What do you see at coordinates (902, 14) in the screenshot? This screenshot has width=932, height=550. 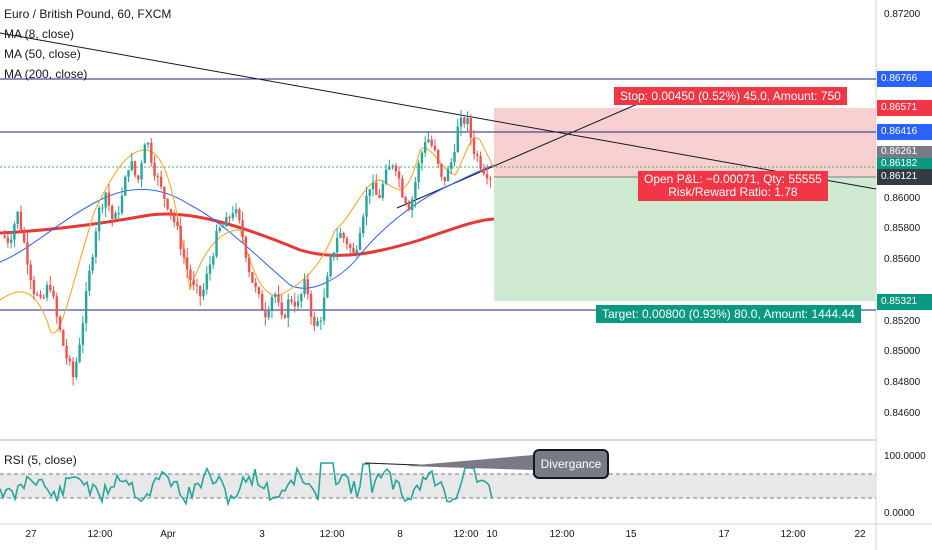 I see `price-tick: 0.87200` at bounding box center [902, 14].